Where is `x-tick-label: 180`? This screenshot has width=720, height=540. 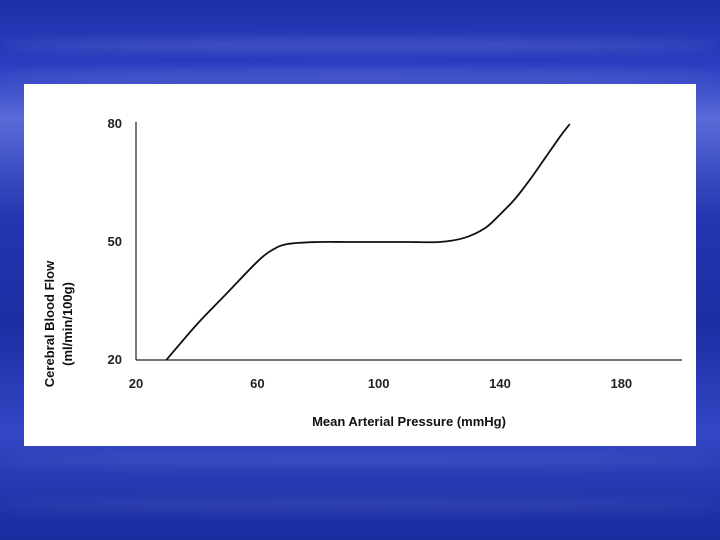
x-tick-label: 180 is located at coordinates (621, 383).